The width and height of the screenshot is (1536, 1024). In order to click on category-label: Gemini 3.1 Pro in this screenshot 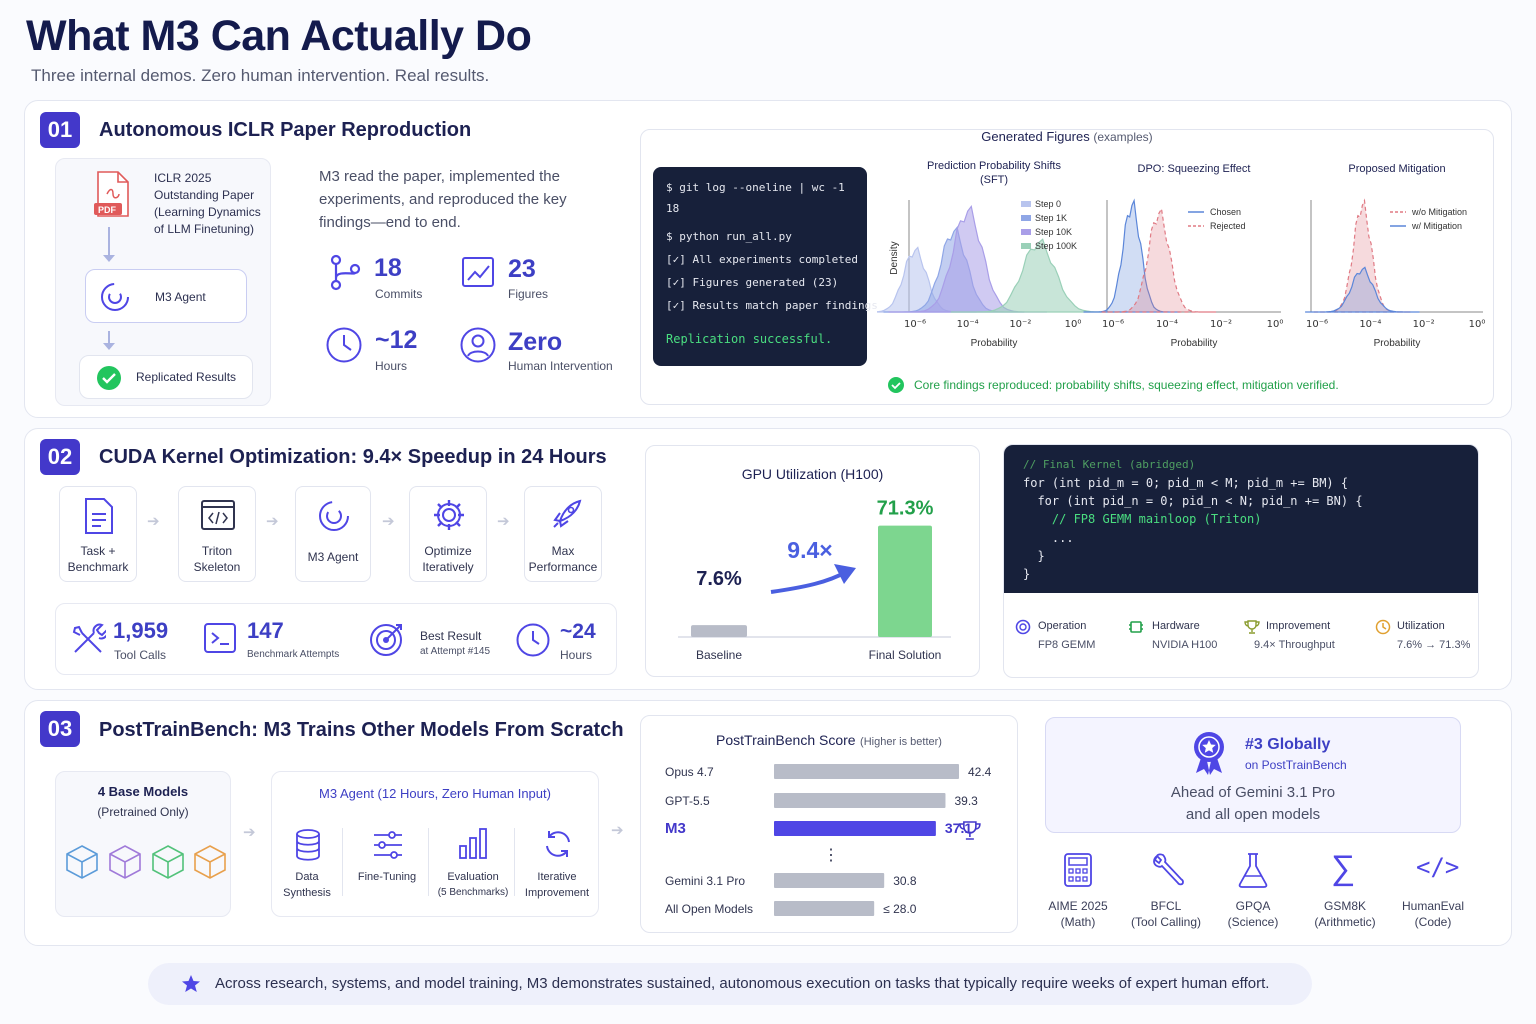, I will do `click(705, 881)`.